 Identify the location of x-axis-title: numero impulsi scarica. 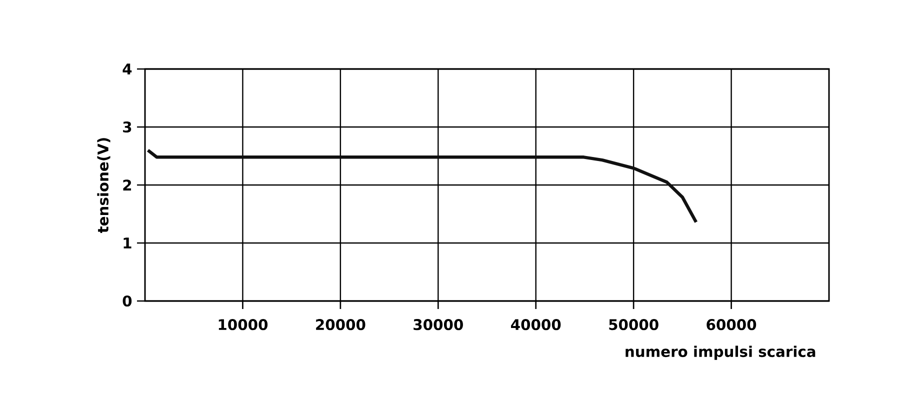
(721, 353).